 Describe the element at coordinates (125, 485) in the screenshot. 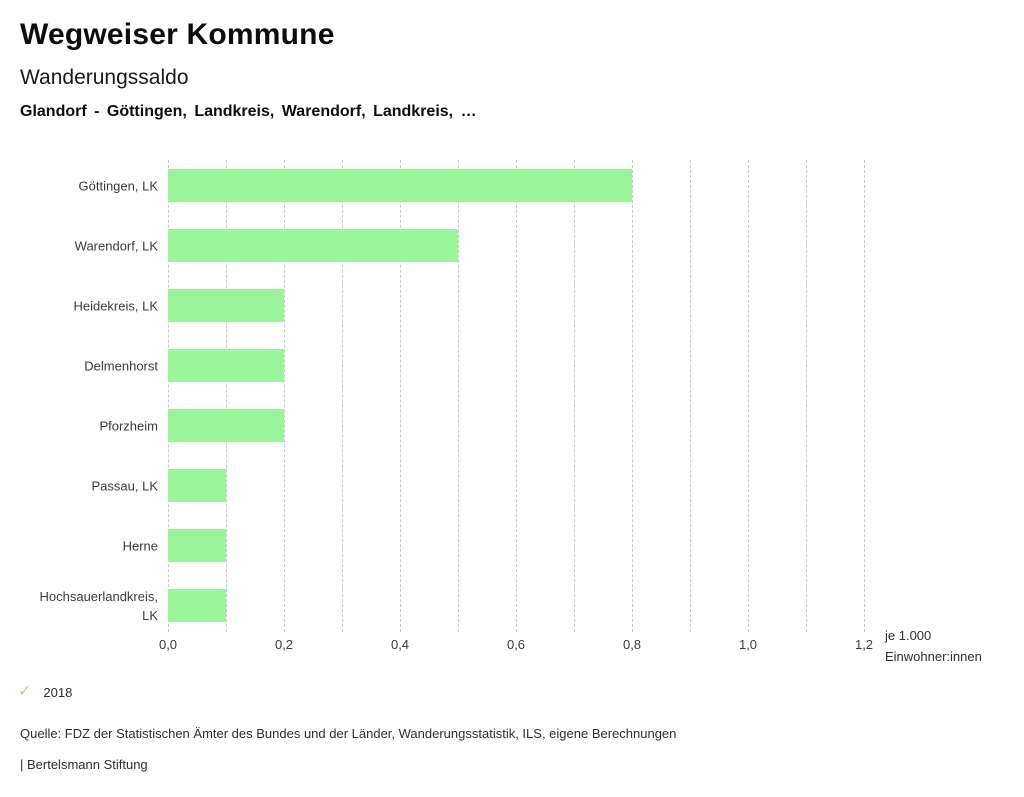

I see `category-label: Passau, LK` at that location.